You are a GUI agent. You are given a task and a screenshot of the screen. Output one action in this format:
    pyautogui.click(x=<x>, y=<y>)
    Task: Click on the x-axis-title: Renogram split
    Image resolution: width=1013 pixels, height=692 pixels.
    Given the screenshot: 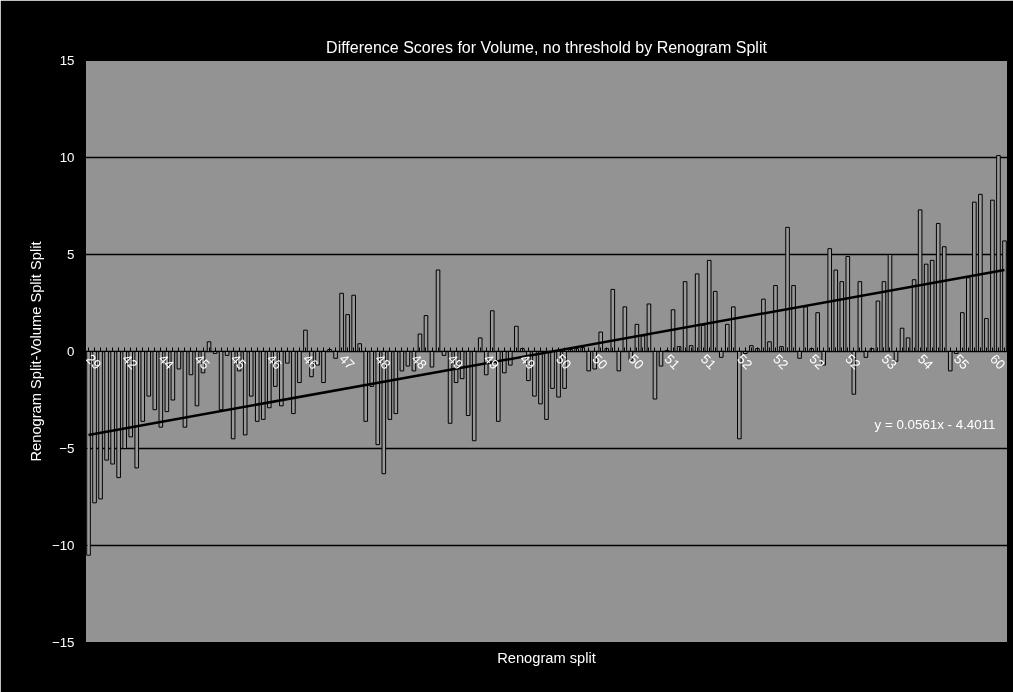 What is the action you would take?
    pyautogui.click(x=546, y=657)
    